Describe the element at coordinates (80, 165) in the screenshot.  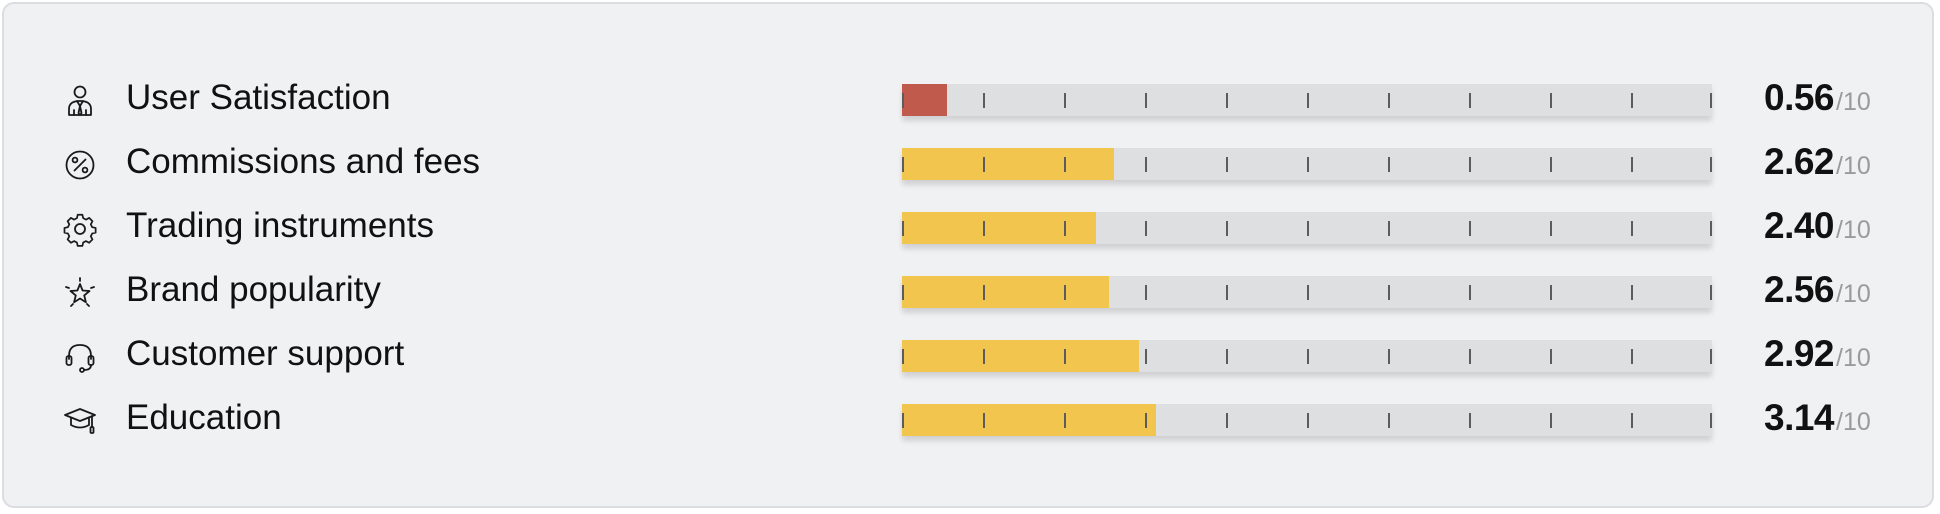
I see `percent-badge-icon` at that location.